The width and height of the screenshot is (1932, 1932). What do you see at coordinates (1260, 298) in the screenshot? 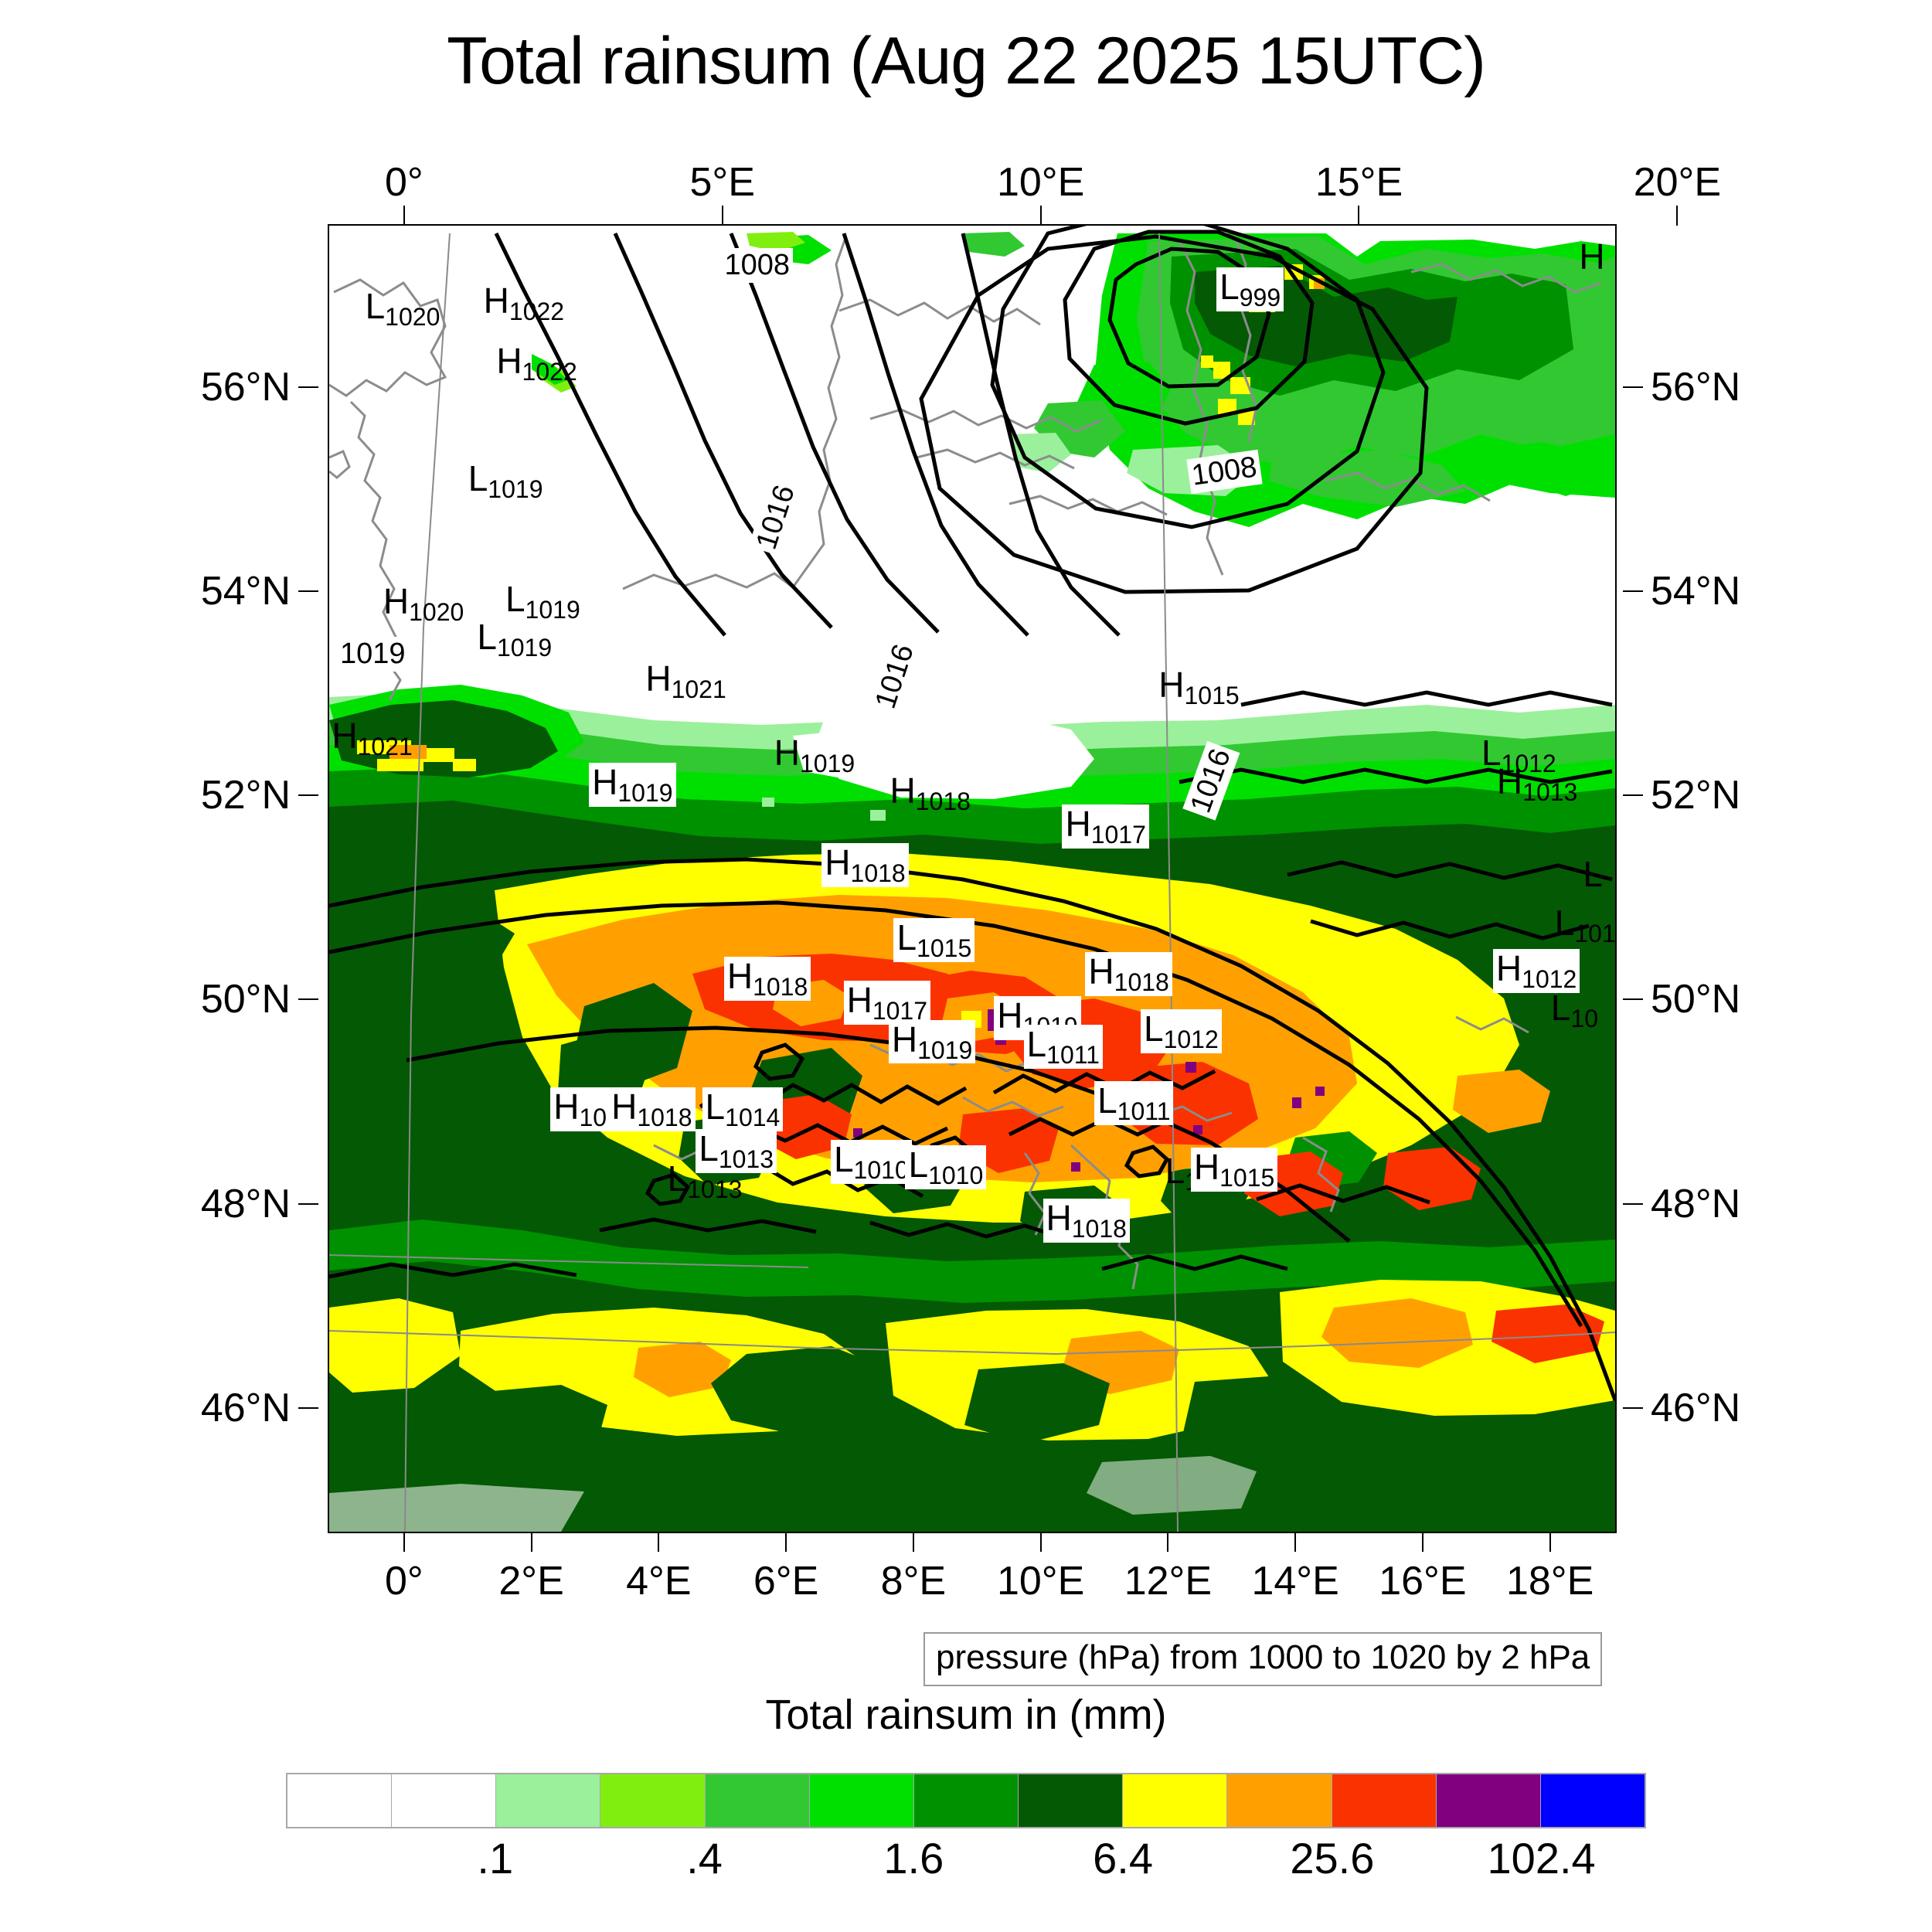
I see `pressure-value: 999` at bounding box center [1260, 298].